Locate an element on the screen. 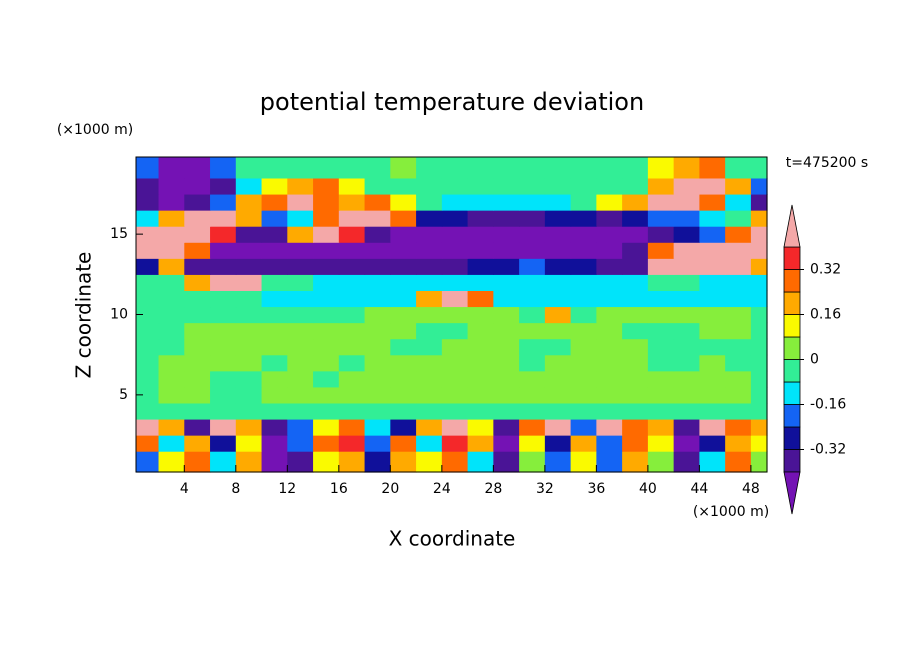 The image size is (904, 654). colorbar-tick-label: 0 is located at coordinates (814, 360).